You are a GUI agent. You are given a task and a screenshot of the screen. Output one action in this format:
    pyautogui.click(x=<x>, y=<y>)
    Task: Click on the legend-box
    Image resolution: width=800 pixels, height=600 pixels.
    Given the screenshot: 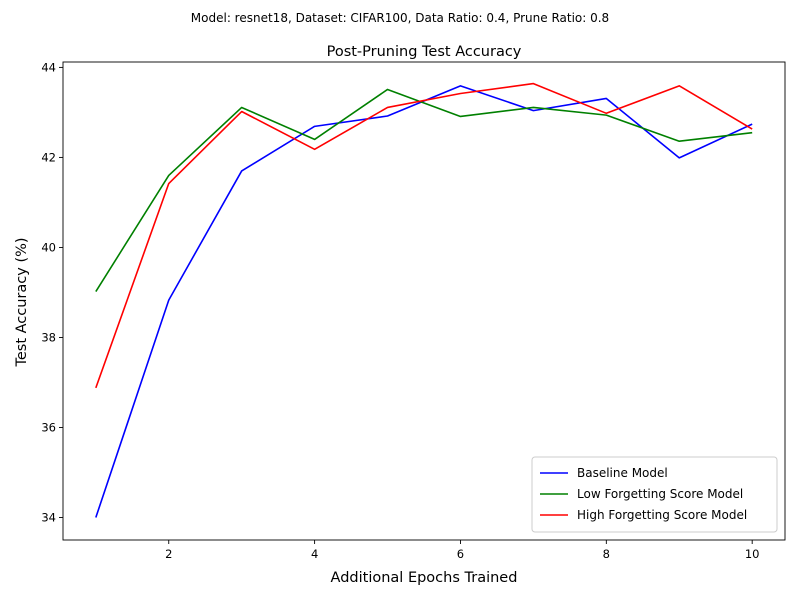 What is the action you would take?
    pyautogui.click(x=654, y=494)
    